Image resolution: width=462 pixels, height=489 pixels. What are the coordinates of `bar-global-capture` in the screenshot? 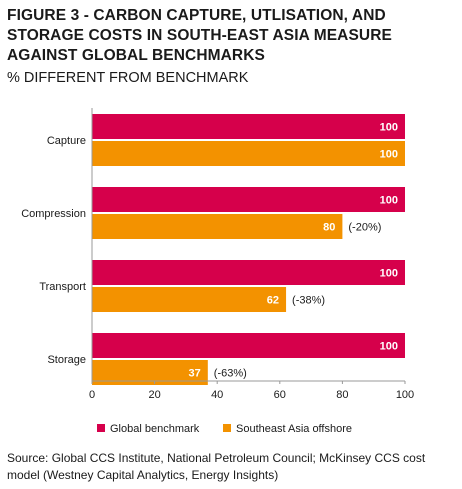 It's located at (248, 126).